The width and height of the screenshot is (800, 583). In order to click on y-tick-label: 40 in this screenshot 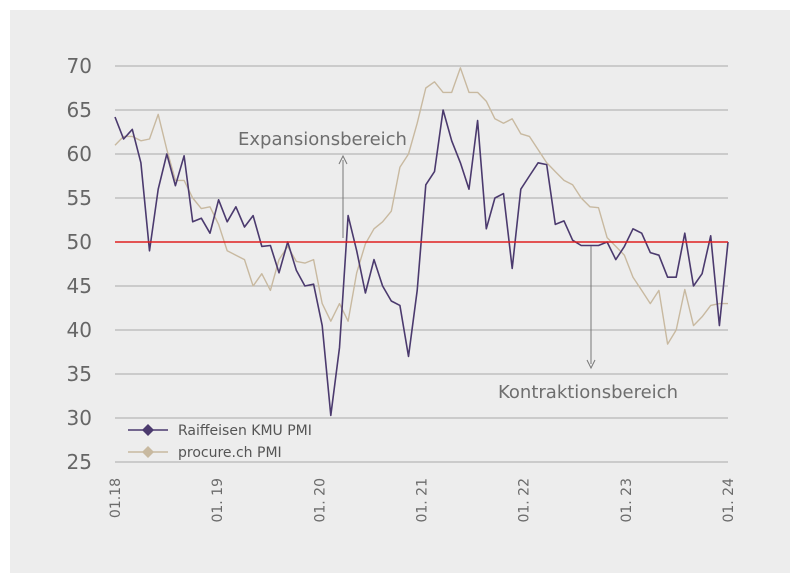, I will do `click(79, 330)`.